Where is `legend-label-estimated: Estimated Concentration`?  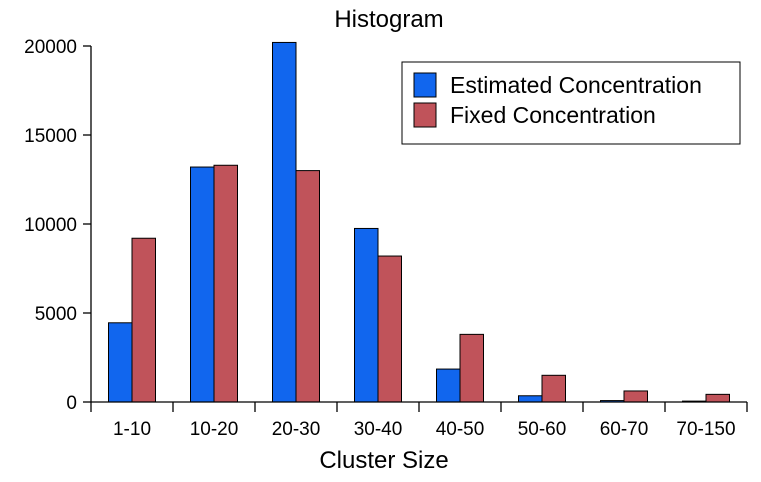 legend-label-estimated: Estimated Concentration is located at coordinates (576, 85).